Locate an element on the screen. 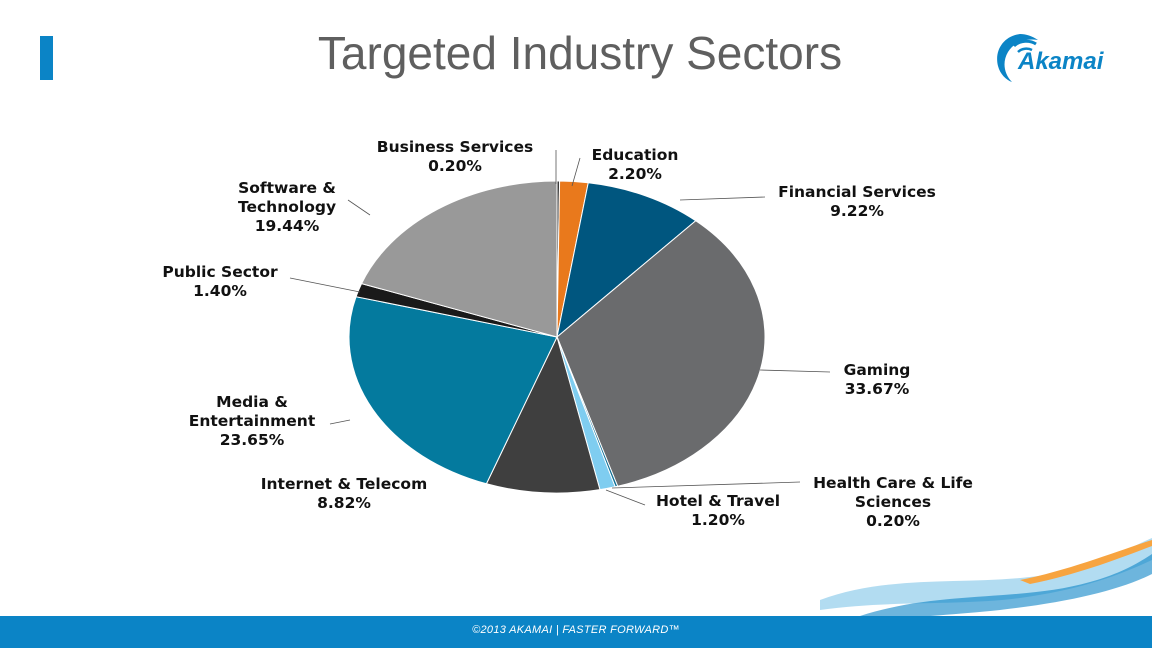 Image resolution: width=1152 pixels, height=648 pixels. slice-label-line: 23.65% is located at coordinates (252, 440).